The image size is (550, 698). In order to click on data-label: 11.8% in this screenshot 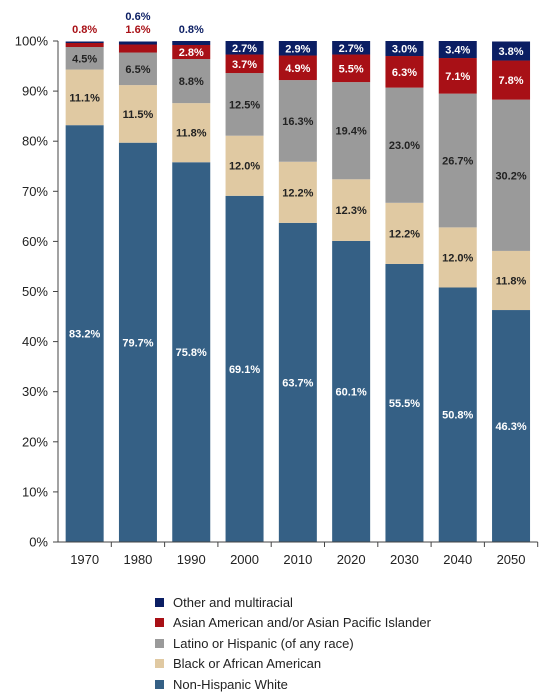, I will do `click(511, 281)`.